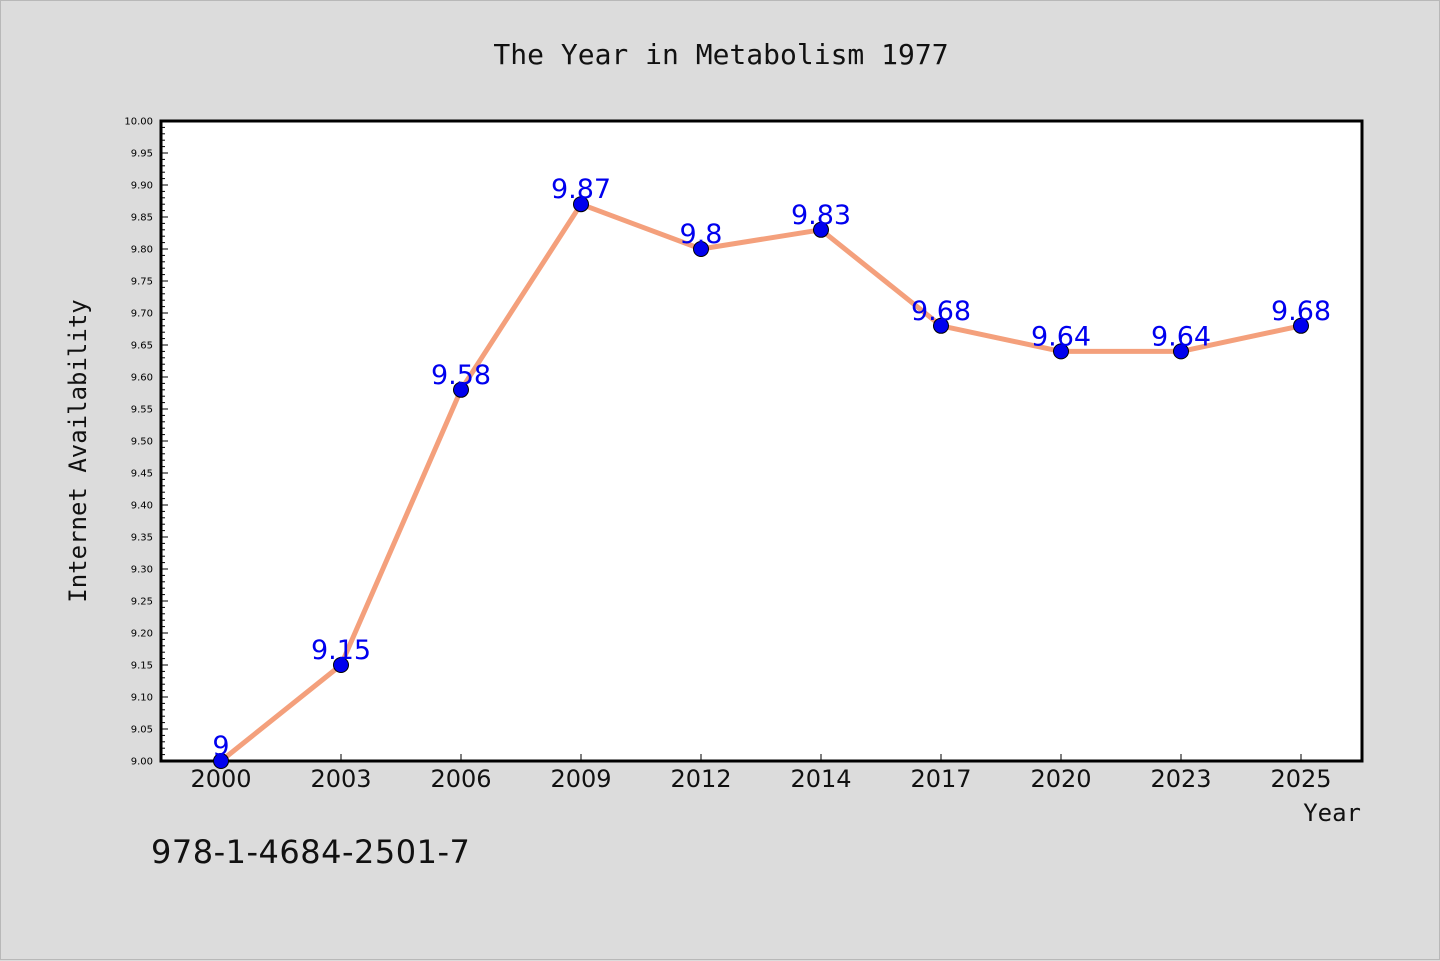 The image size is (1440, 961). Describe the element at coordinates (142, 602) in the screenshot. I see `y-tick-label: 9.25` at that location.